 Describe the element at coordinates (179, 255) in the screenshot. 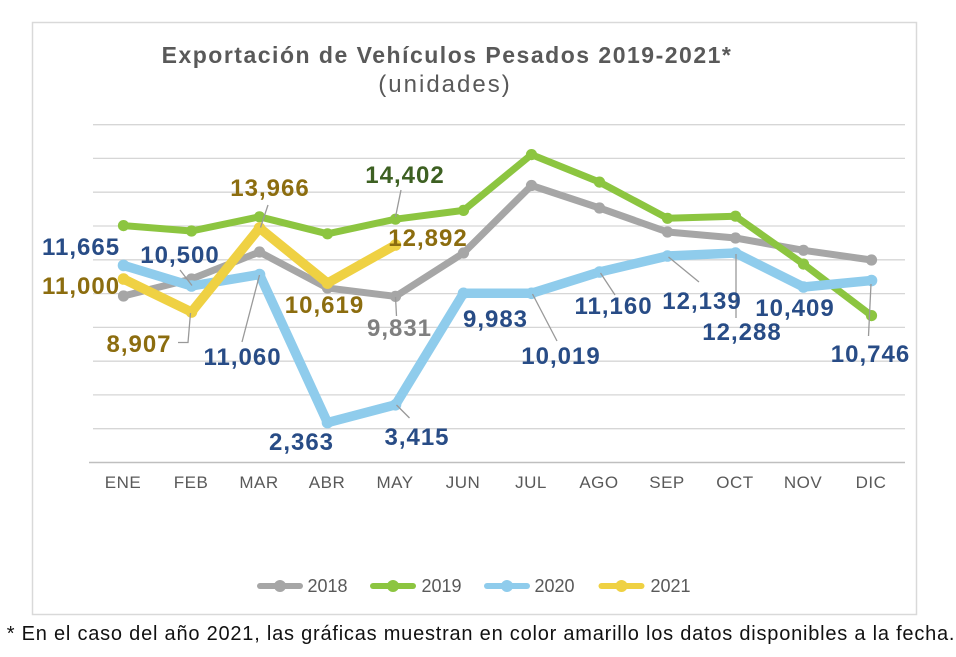

I see `svg-text: 10,500` at that location.